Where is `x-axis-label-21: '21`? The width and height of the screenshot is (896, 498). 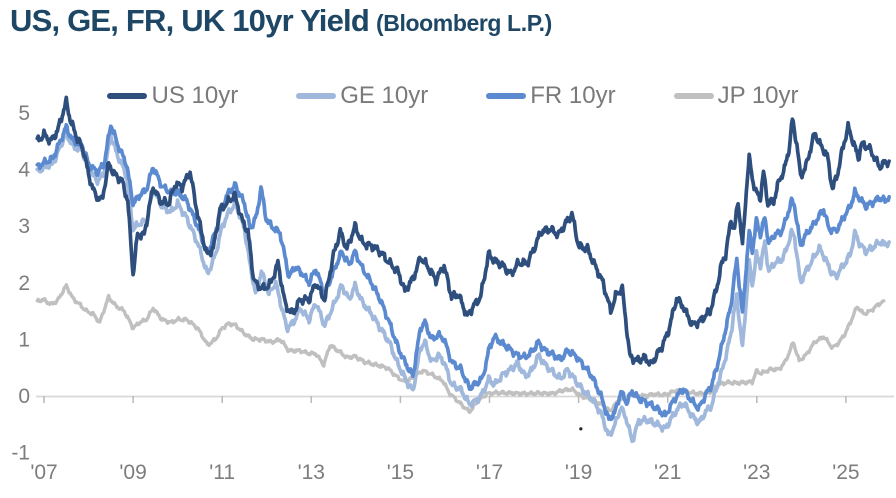 x-axis-label-21: '21 is located at coordinates (667, 472).